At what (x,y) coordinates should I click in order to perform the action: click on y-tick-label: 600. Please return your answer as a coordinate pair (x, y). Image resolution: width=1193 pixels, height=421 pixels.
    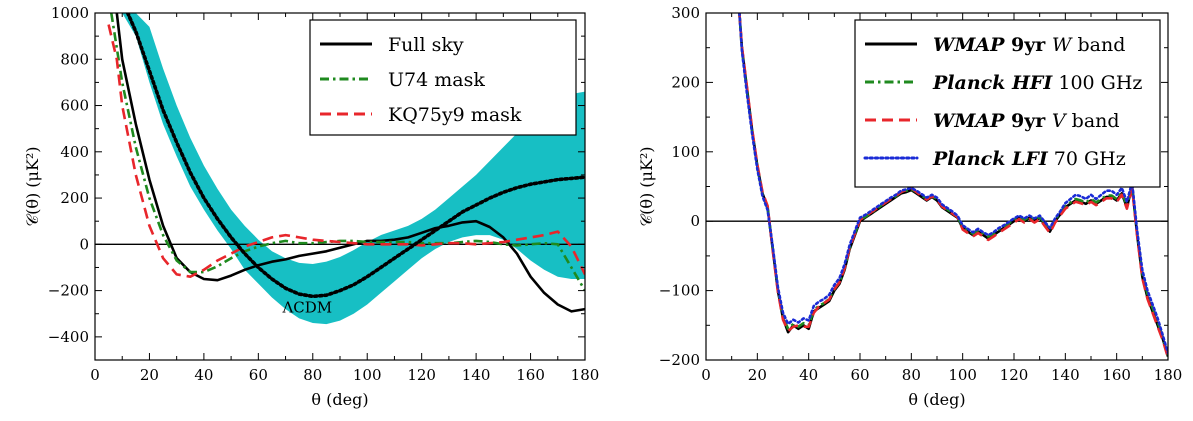
    Looking at the image, I should click on (74, 106).